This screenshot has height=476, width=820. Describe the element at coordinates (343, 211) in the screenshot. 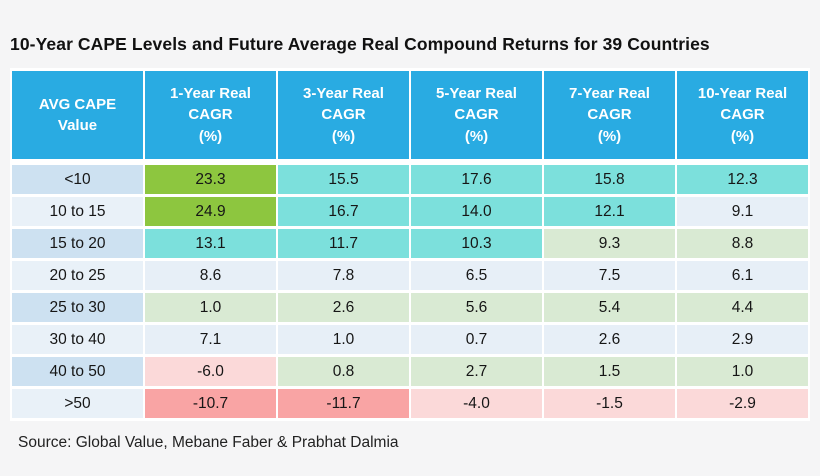

I see `value-cell: 16.7` at that location.